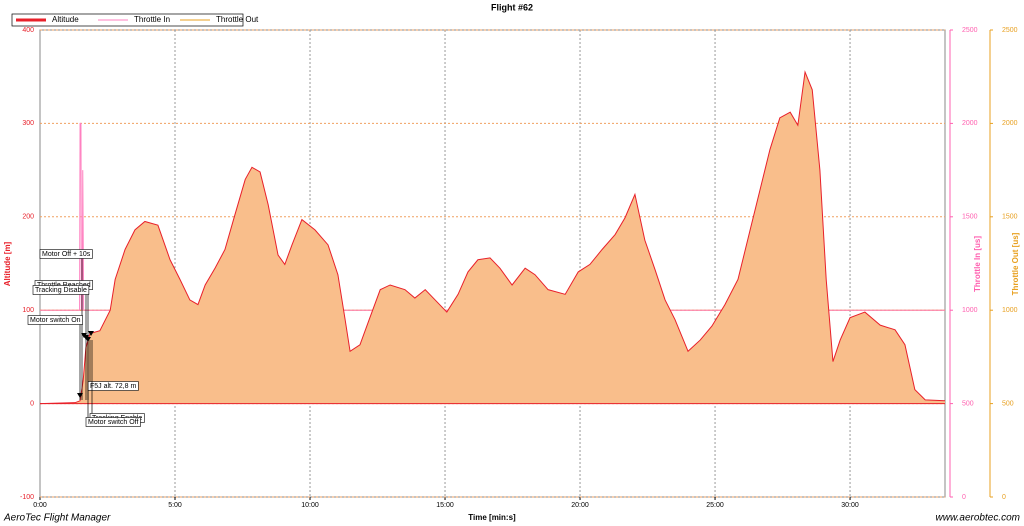 This screenshot has height=526, width=1024. What do you see at coordinates (512, 7) in the screenshot?
I see `chart-title: Flight #62` at bounding box center [512, 7].